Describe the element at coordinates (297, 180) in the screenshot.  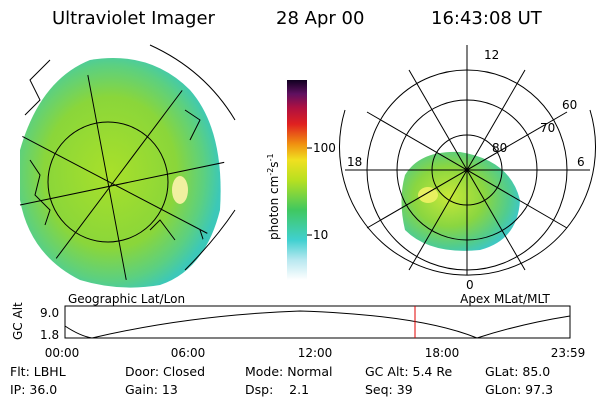
I see `color-scale` at that location.